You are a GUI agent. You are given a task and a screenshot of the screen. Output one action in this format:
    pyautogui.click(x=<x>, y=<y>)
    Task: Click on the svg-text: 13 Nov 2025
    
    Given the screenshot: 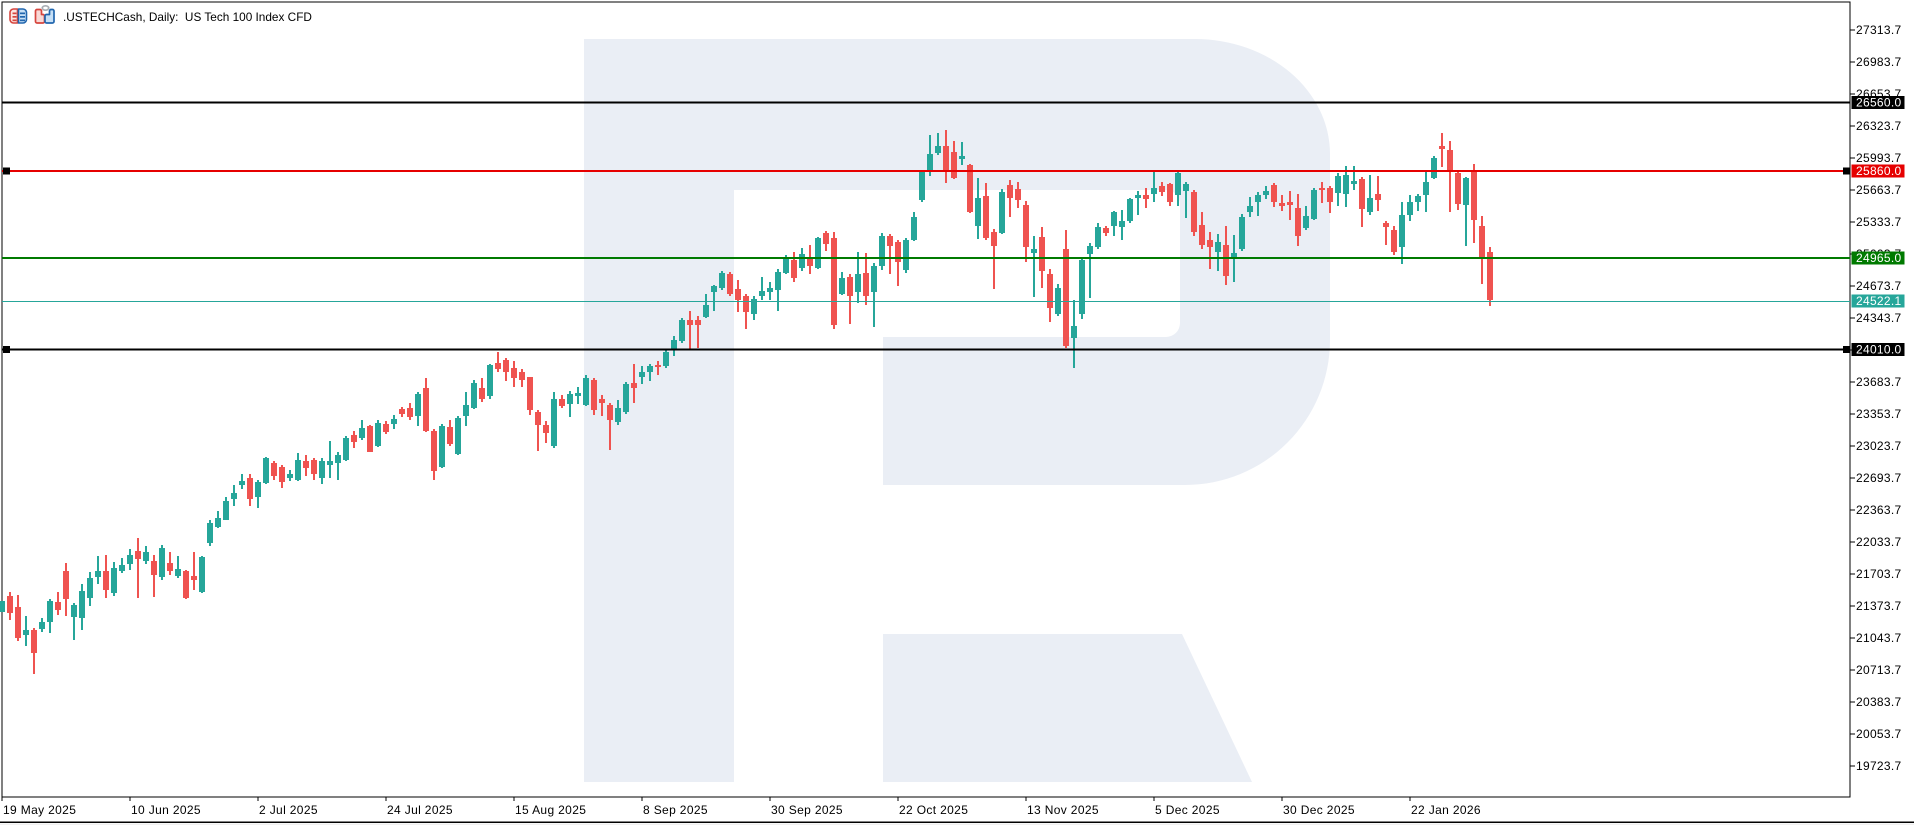 What is the action you would take?
    pyautogui.click(x=1063, y=810)
    